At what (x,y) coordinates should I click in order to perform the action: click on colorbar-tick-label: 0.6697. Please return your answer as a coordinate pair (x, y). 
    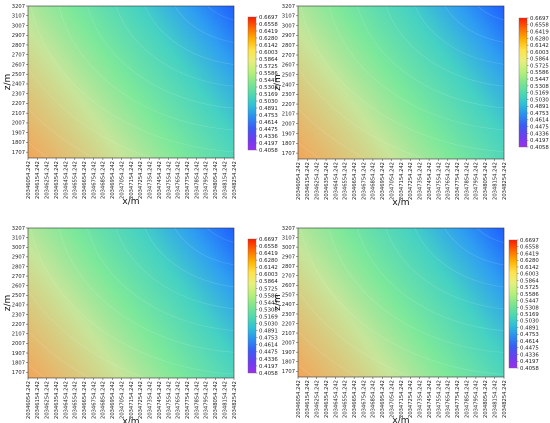
    Looking at the image, I should click on (529, 241).